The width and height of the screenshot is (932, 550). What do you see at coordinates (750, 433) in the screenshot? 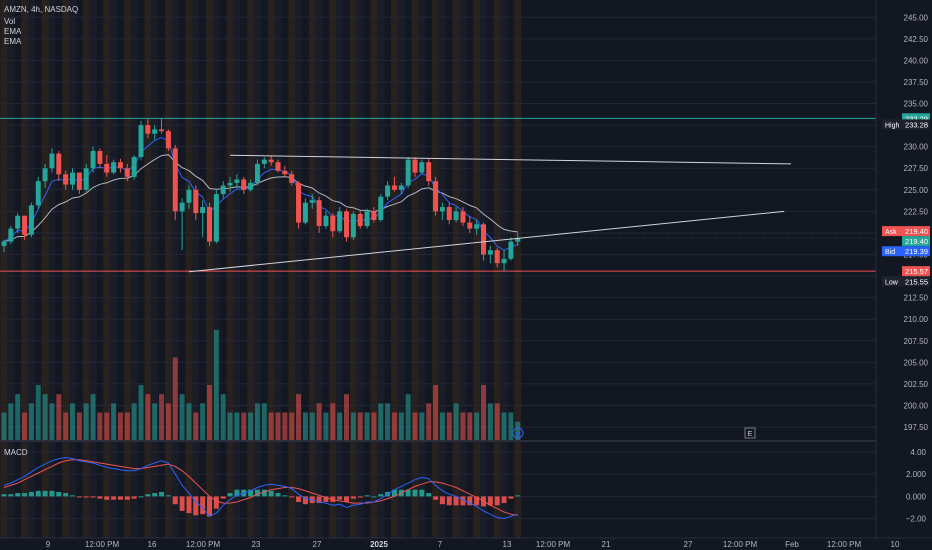
I see `earnings-icon: E` at bounding box center [750, 433].